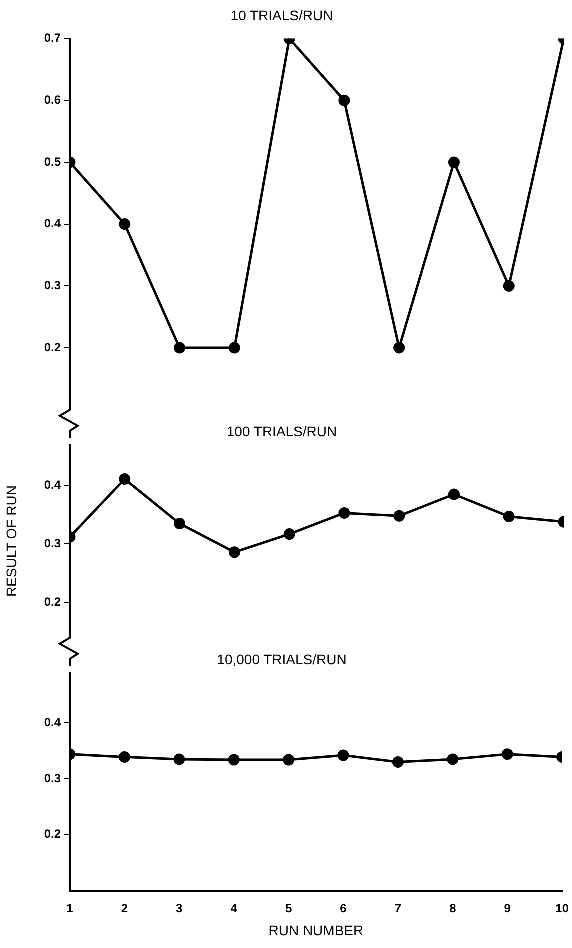  I want to click on x-tick-label: 7, so click(398, 908).